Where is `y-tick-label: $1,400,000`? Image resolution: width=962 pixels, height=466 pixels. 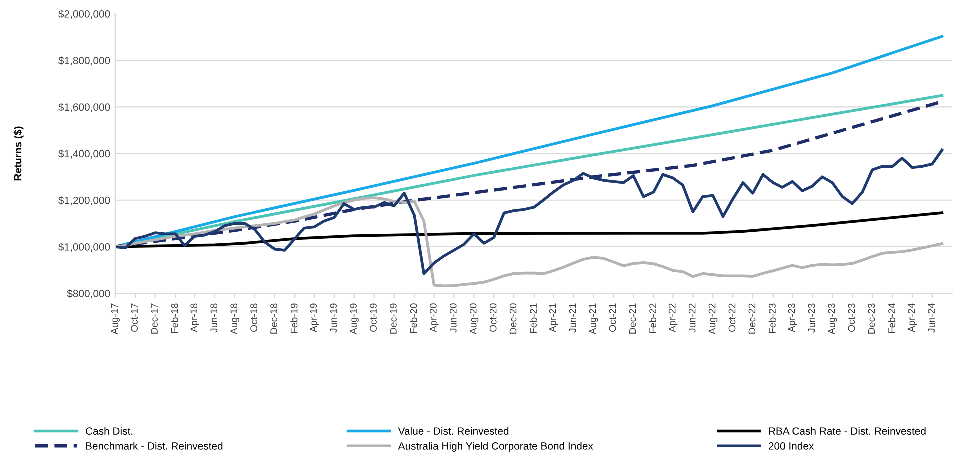
y-tick-label: $1,400,000 is located at coordinates (84, 154).